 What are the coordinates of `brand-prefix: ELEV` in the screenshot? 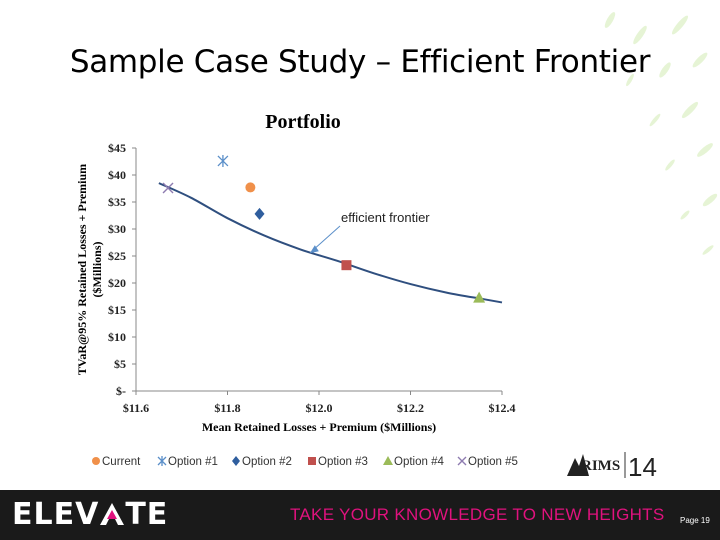 It's located at (56, 514).